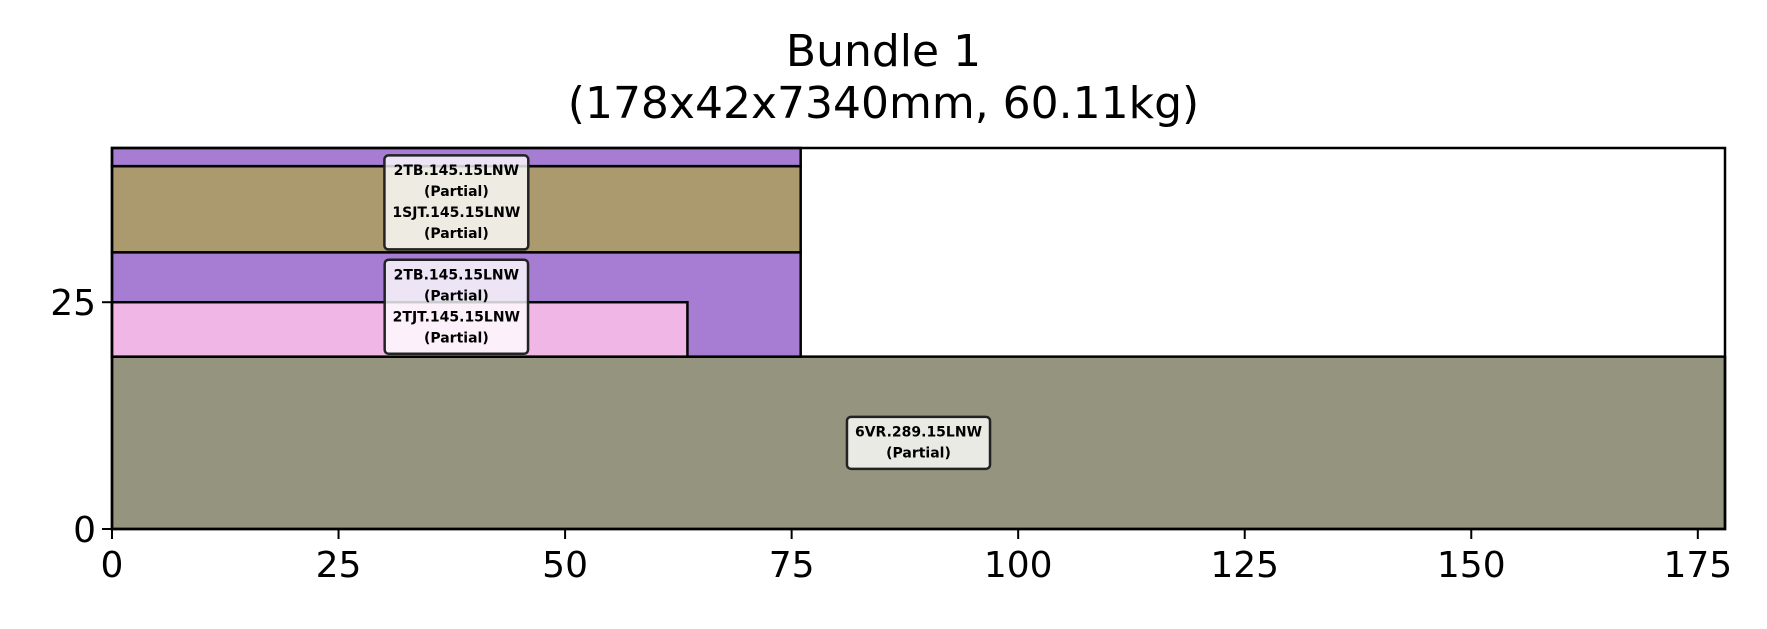 The width and height of the screenshot is (1767, 629). I want to click on chart-subtitle: (178x42x7340mm, 60.11kg), so click(883, 103).